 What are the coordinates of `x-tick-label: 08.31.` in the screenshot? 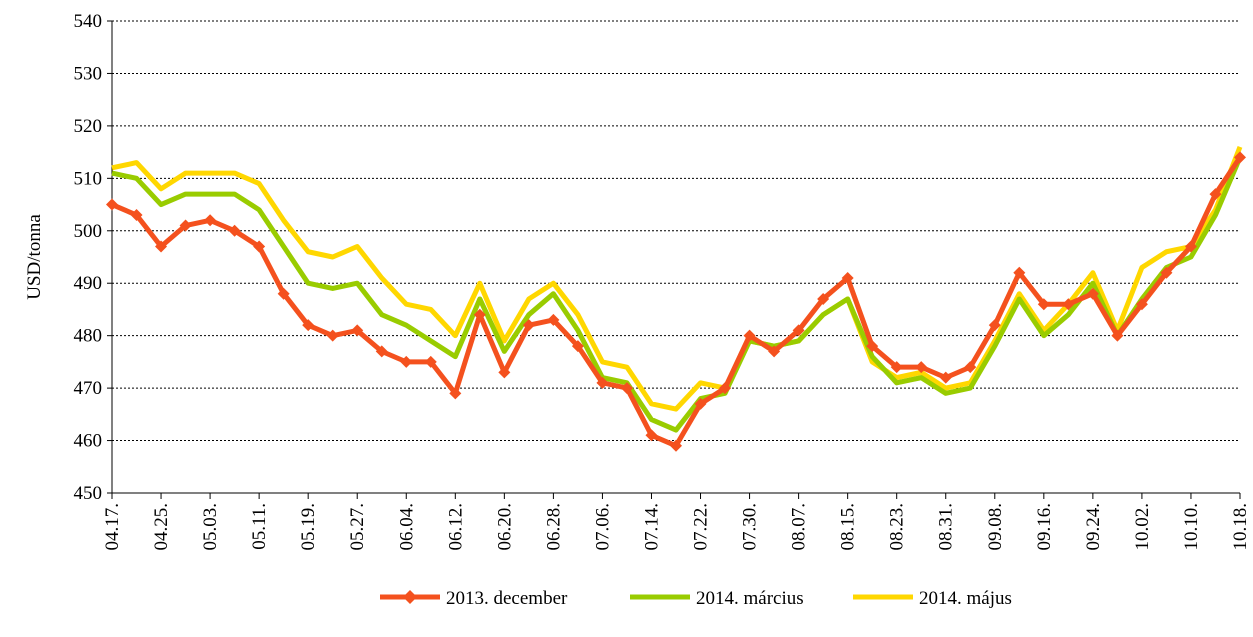 It's located at (946, 527).